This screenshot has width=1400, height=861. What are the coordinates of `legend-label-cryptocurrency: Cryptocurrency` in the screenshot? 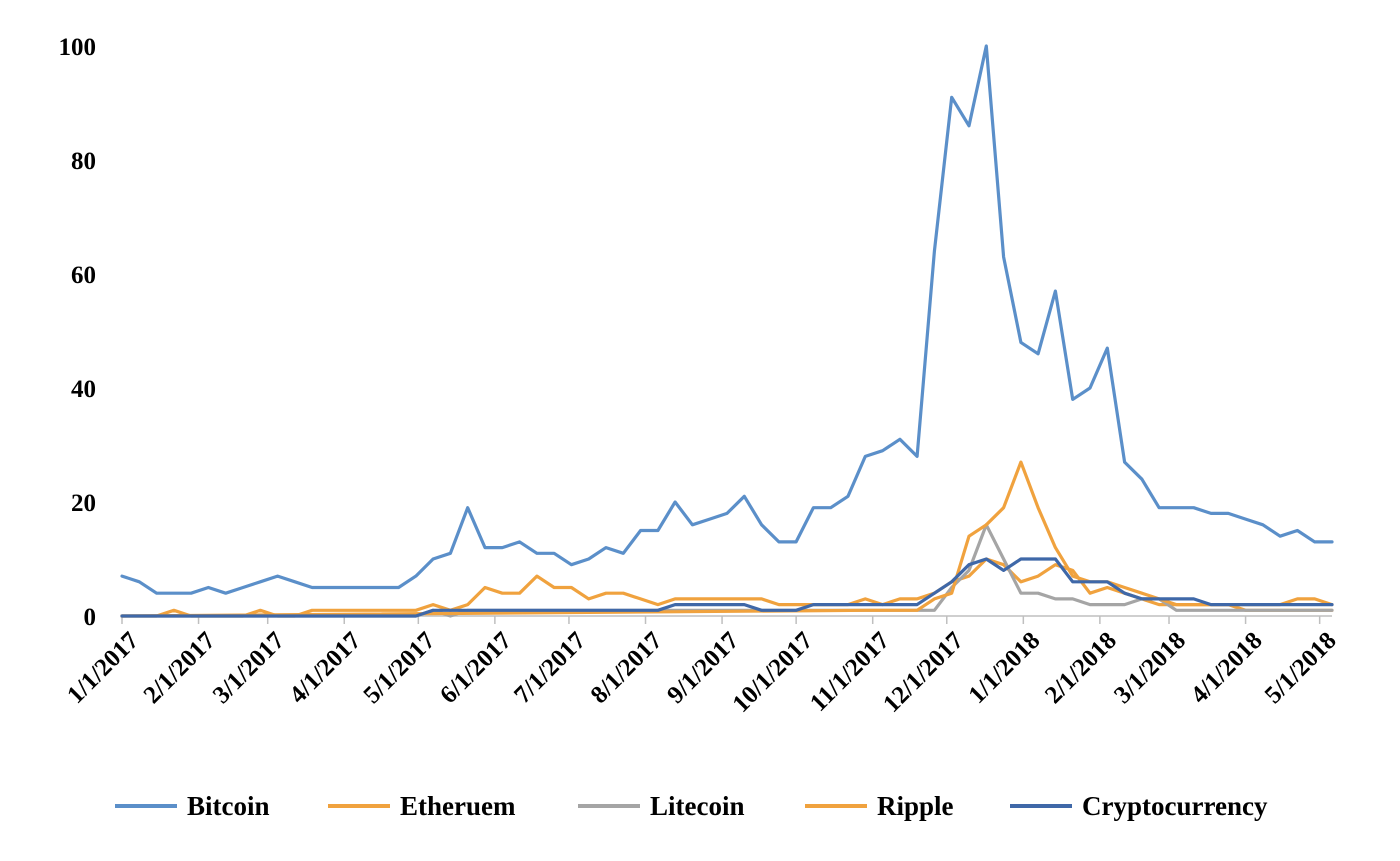 It's located at (1175, 806).